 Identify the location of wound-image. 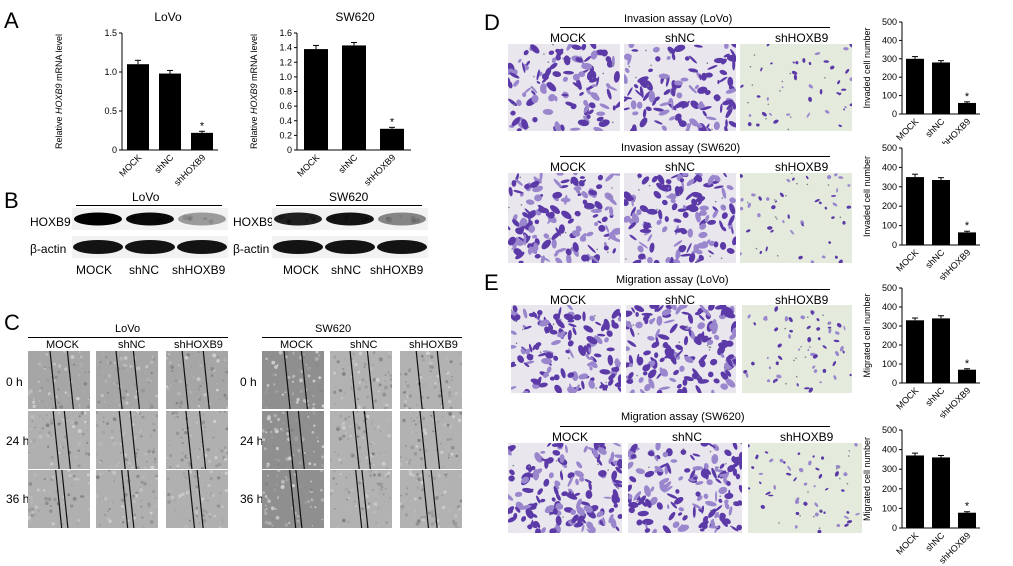
(59, 499).